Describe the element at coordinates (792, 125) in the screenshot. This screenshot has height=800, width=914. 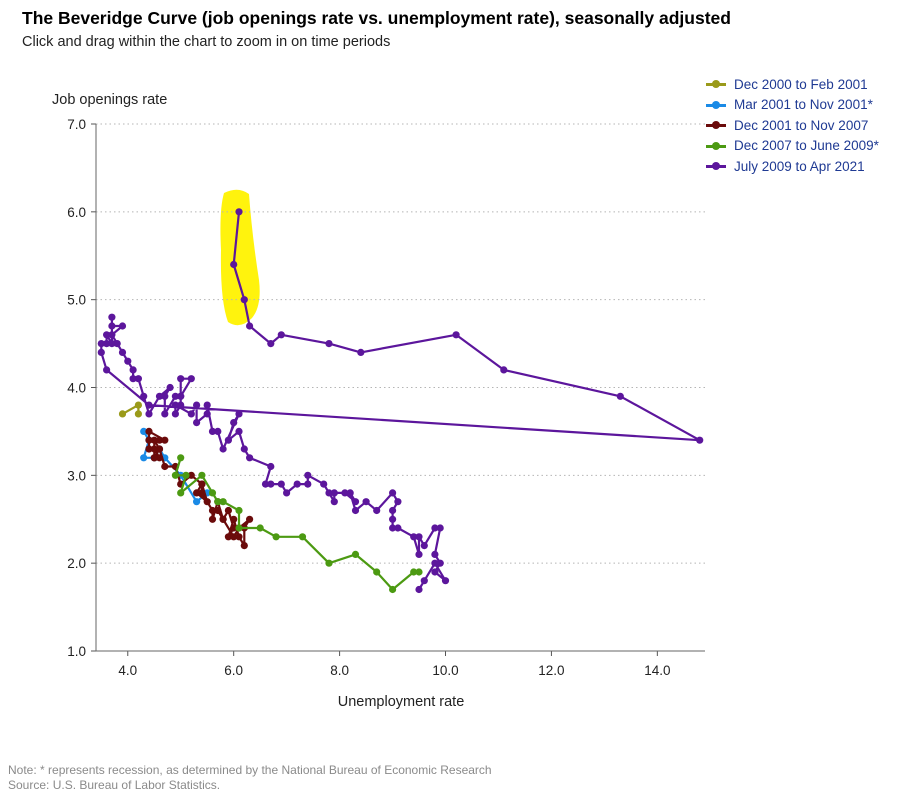
I see `legend-item: Dec 2001 to Nov 2007` at that location.